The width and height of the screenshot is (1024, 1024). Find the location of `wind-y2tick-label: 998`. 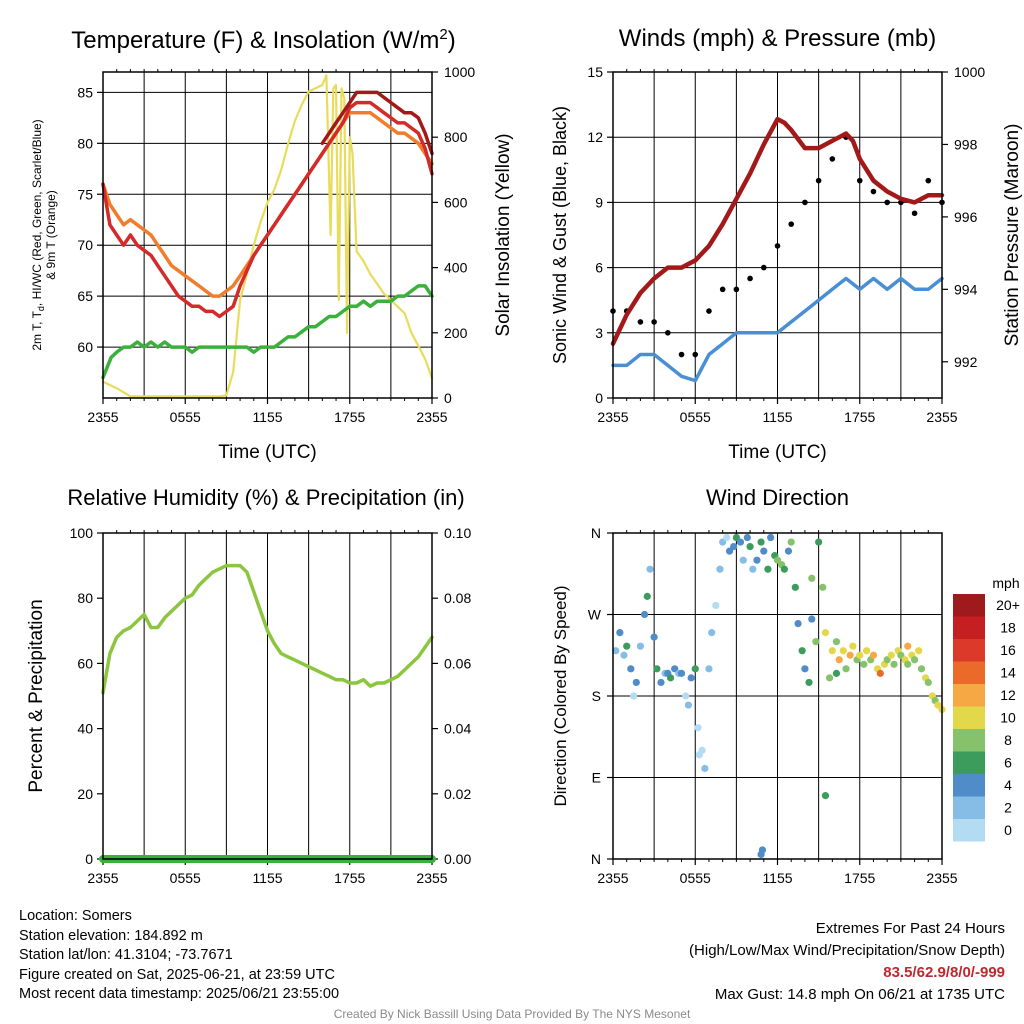

wind-y2tick-label: 998 is located at coordinates (966, 144).